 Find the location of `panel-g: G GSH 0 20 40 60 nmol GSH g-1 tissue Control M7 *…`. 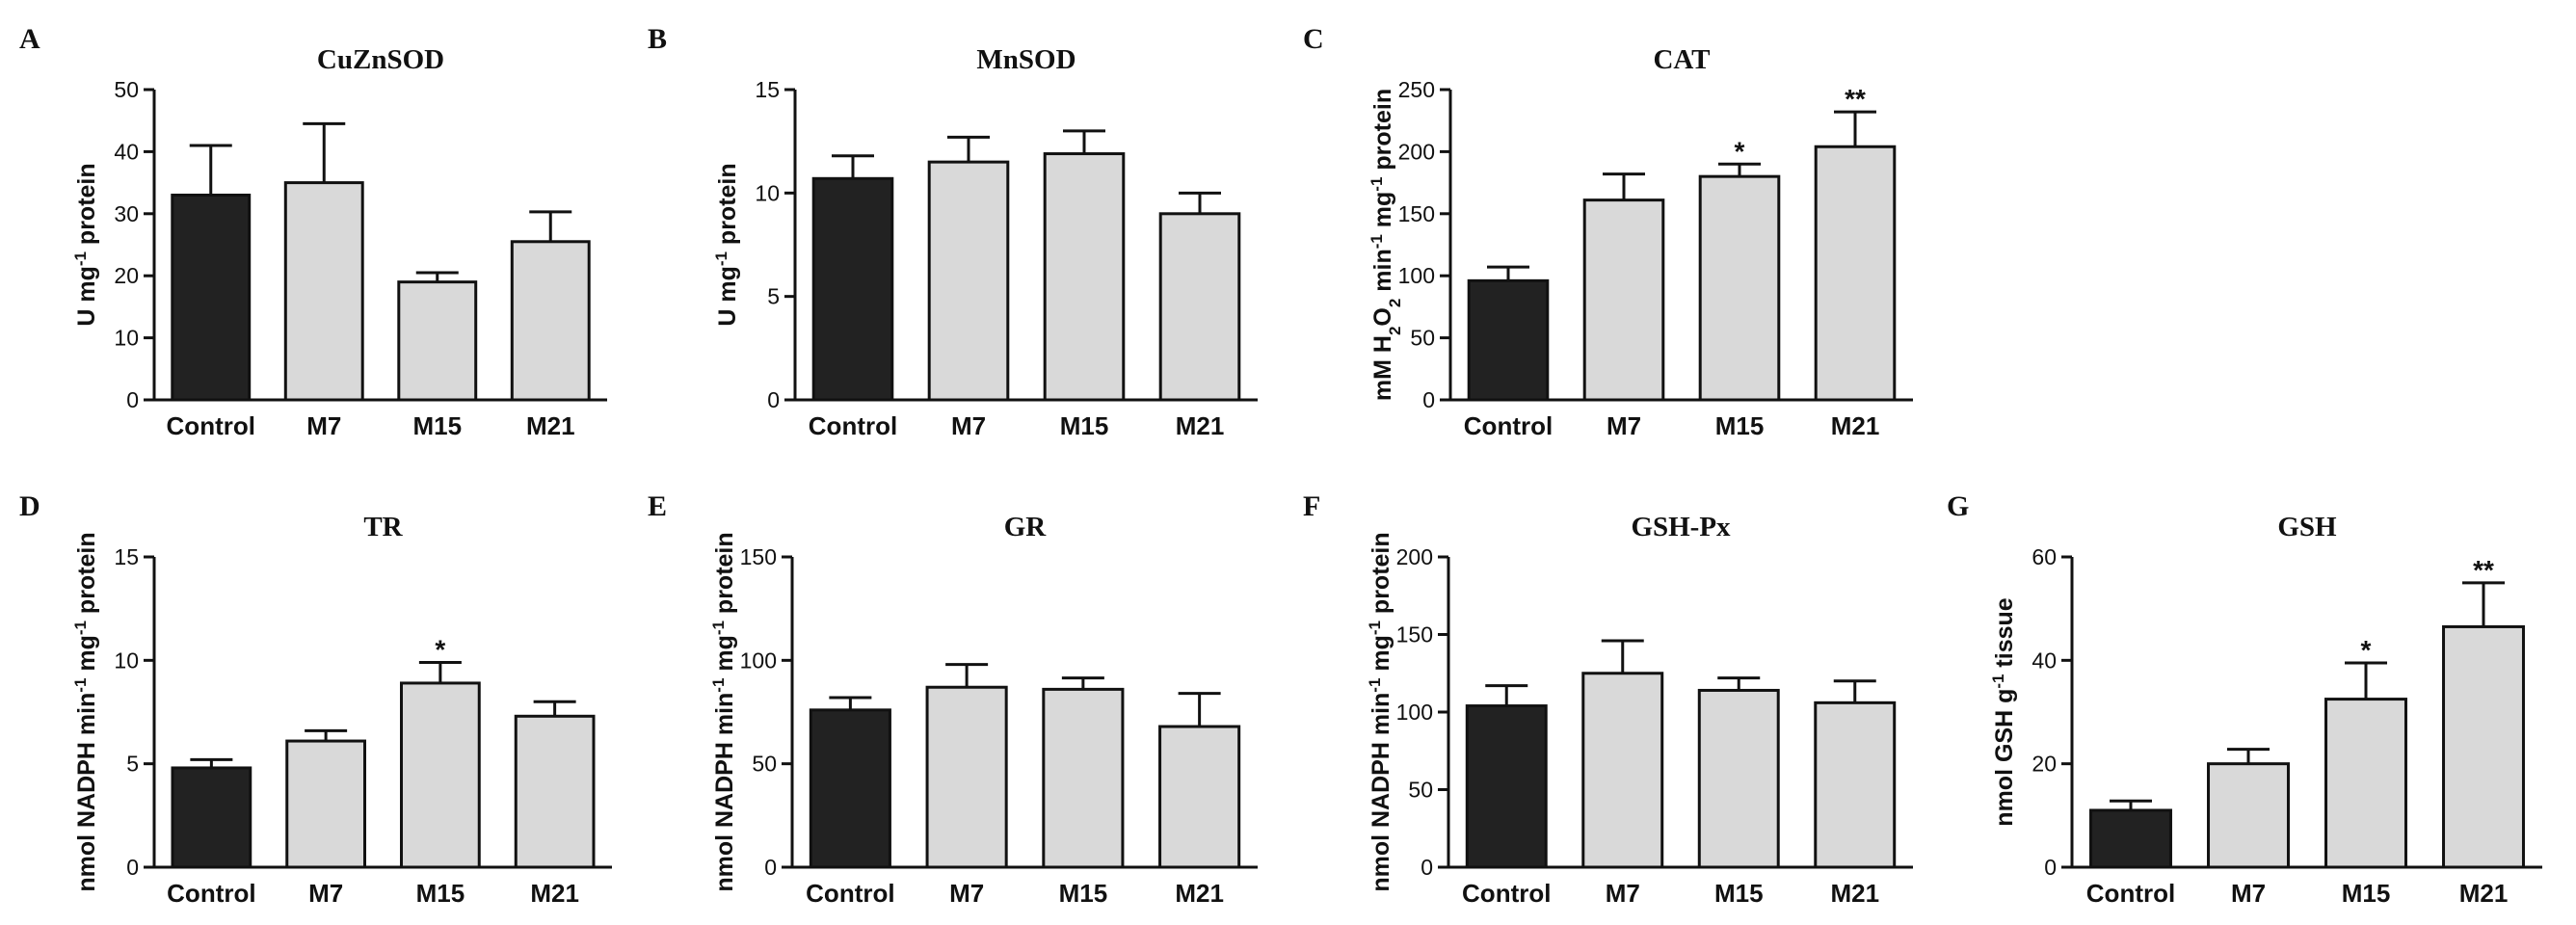

panel-g: G GSH 0 20 40 60 nmol GSH g-1 tissue Control M7 *… is located at coordinates (2244, 699).